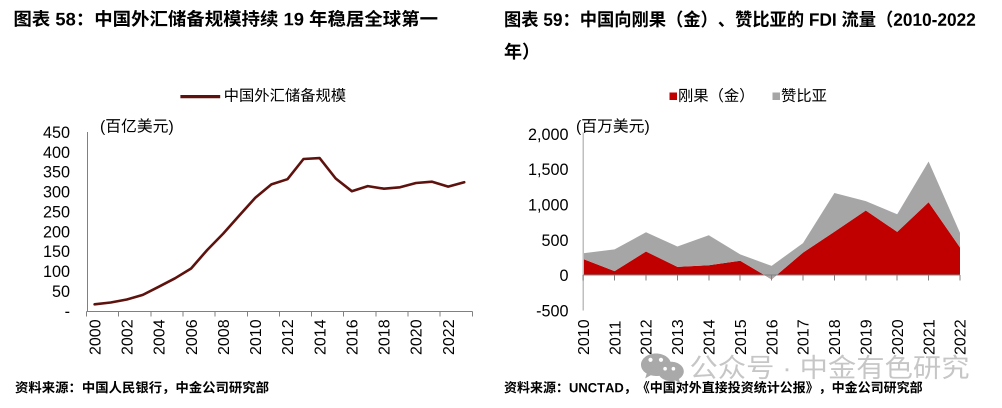 This screenshot has height=408, width=1002. What do you see at coordinates (128, 337) in the screenshot?
I see `svg-text: 2002` at bounding box center [128, 337].